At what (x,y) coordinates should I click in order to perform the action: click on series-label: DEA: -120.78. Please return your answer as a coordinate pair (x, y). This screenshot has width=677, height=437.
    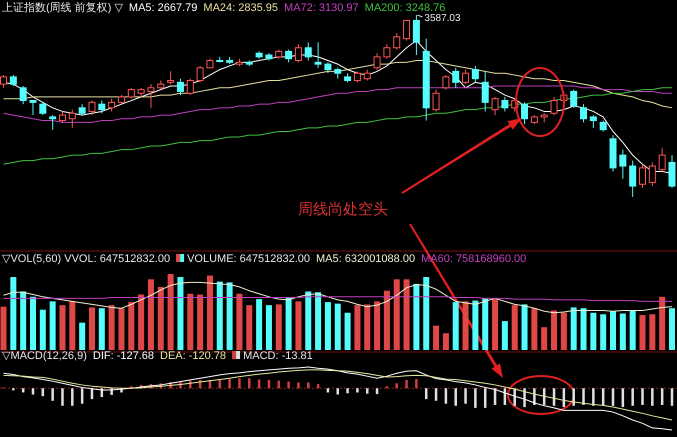
    Looking at the image, I should click on (193, 356).